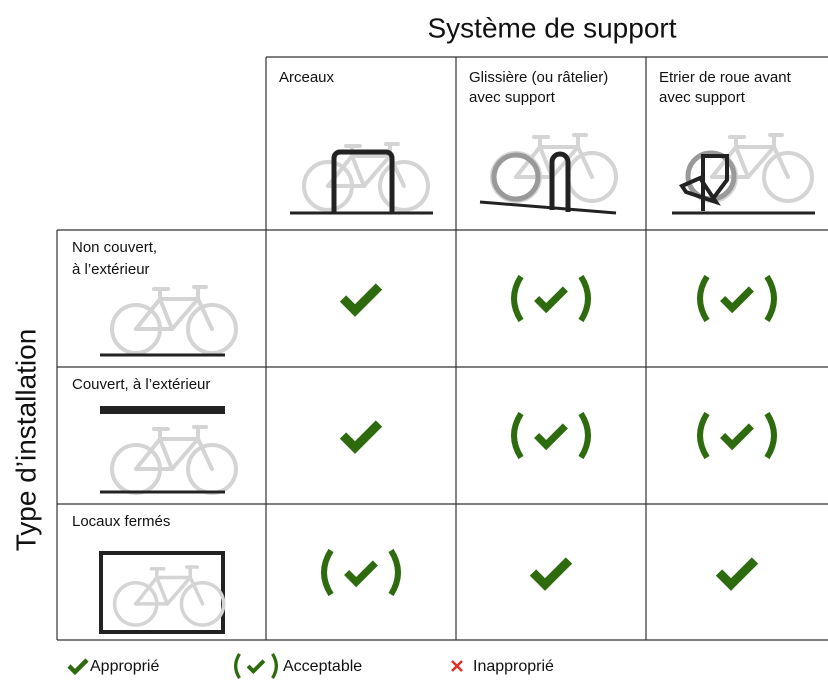 The image size is (828, 680). I want to click on column-header: Arceaux, so click(307, 77).